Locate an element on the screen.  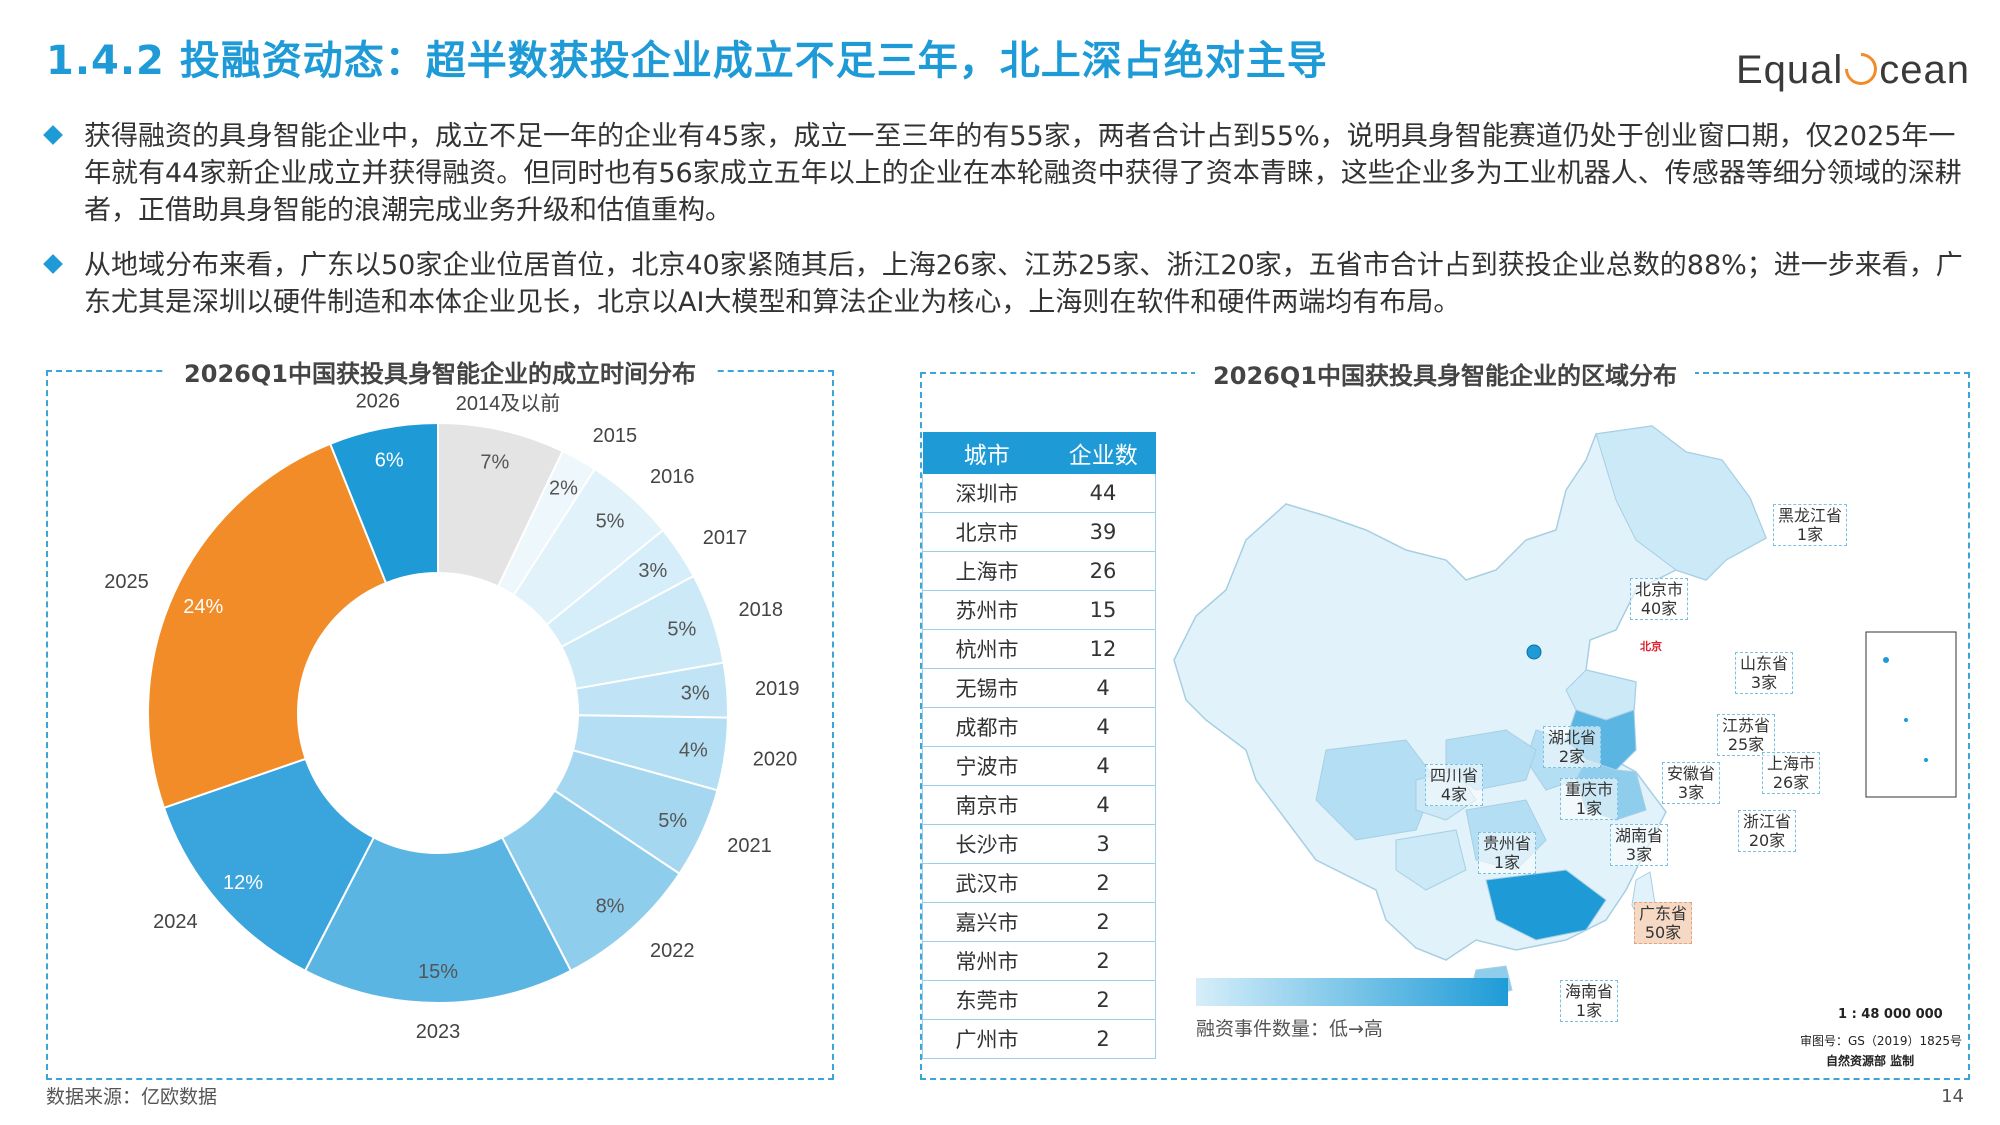
map-label-hainan: 海南省 1家 is located at coordinates (1589, 1001).